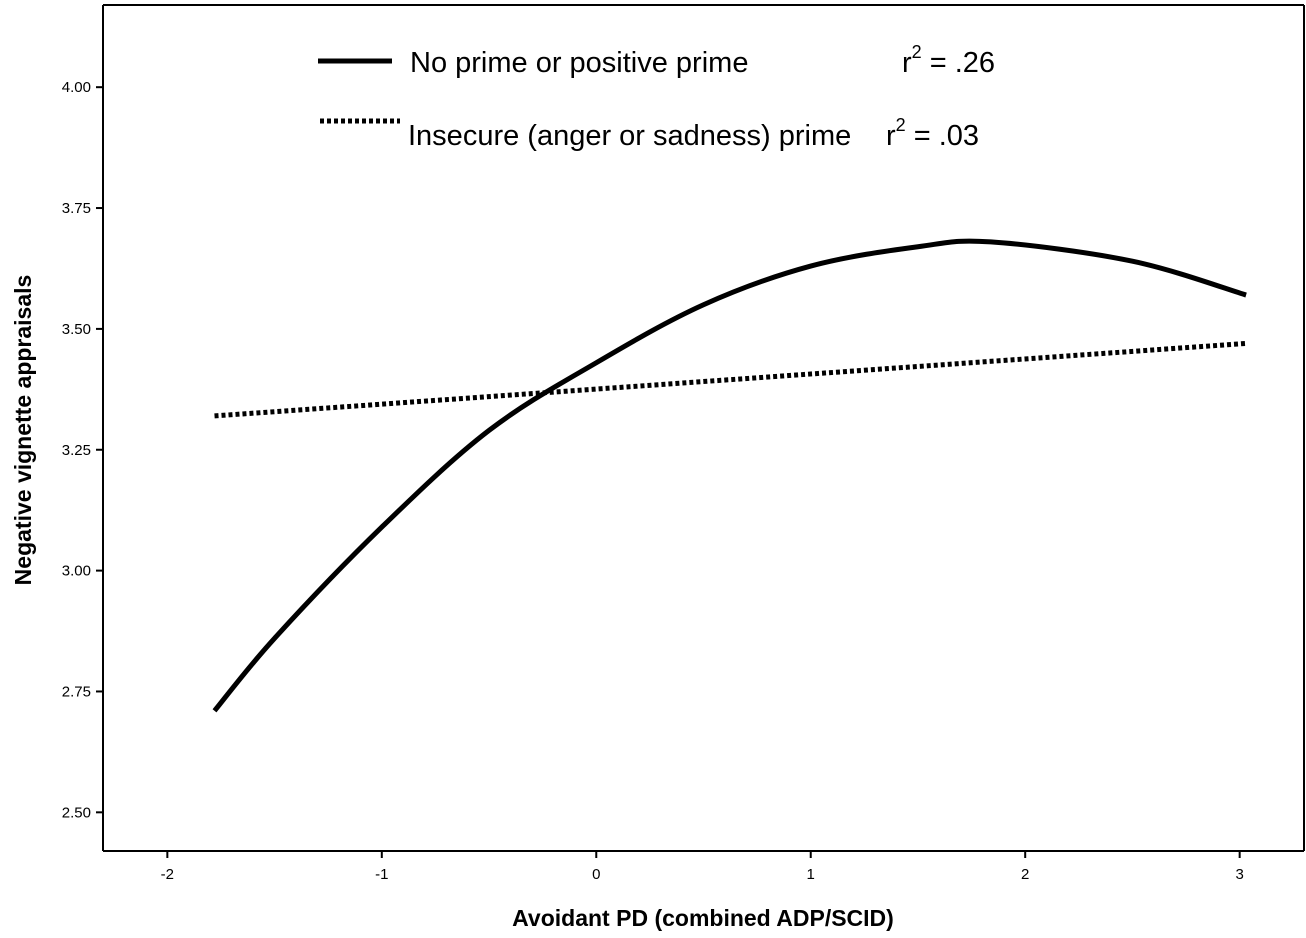 The height and width of the screenshot is (938, 1306). Describe the element at coordinates (76, 691) in the screenshot. I see `y-tick-label: 2.75` at that location.